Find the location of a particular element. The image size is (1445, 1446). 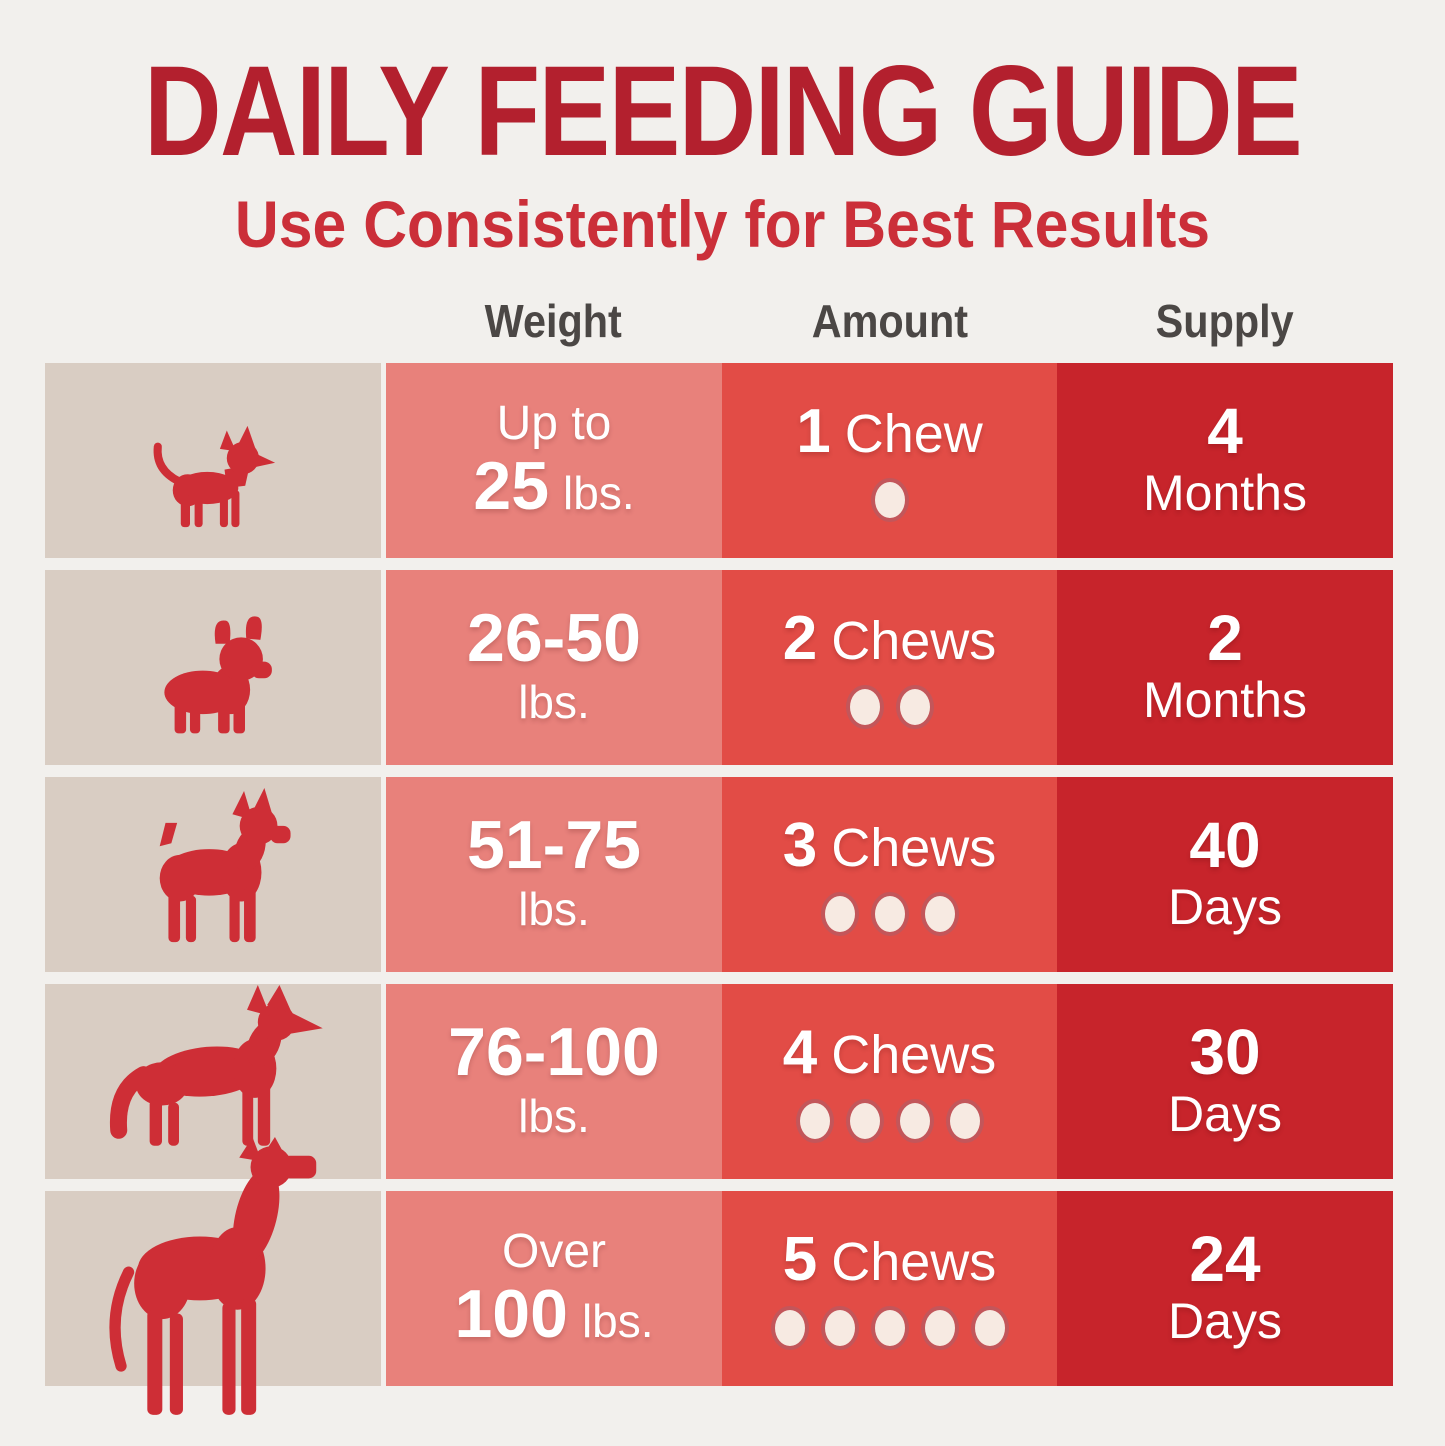

chihuahua-icon is located at coordinates (214, 476).